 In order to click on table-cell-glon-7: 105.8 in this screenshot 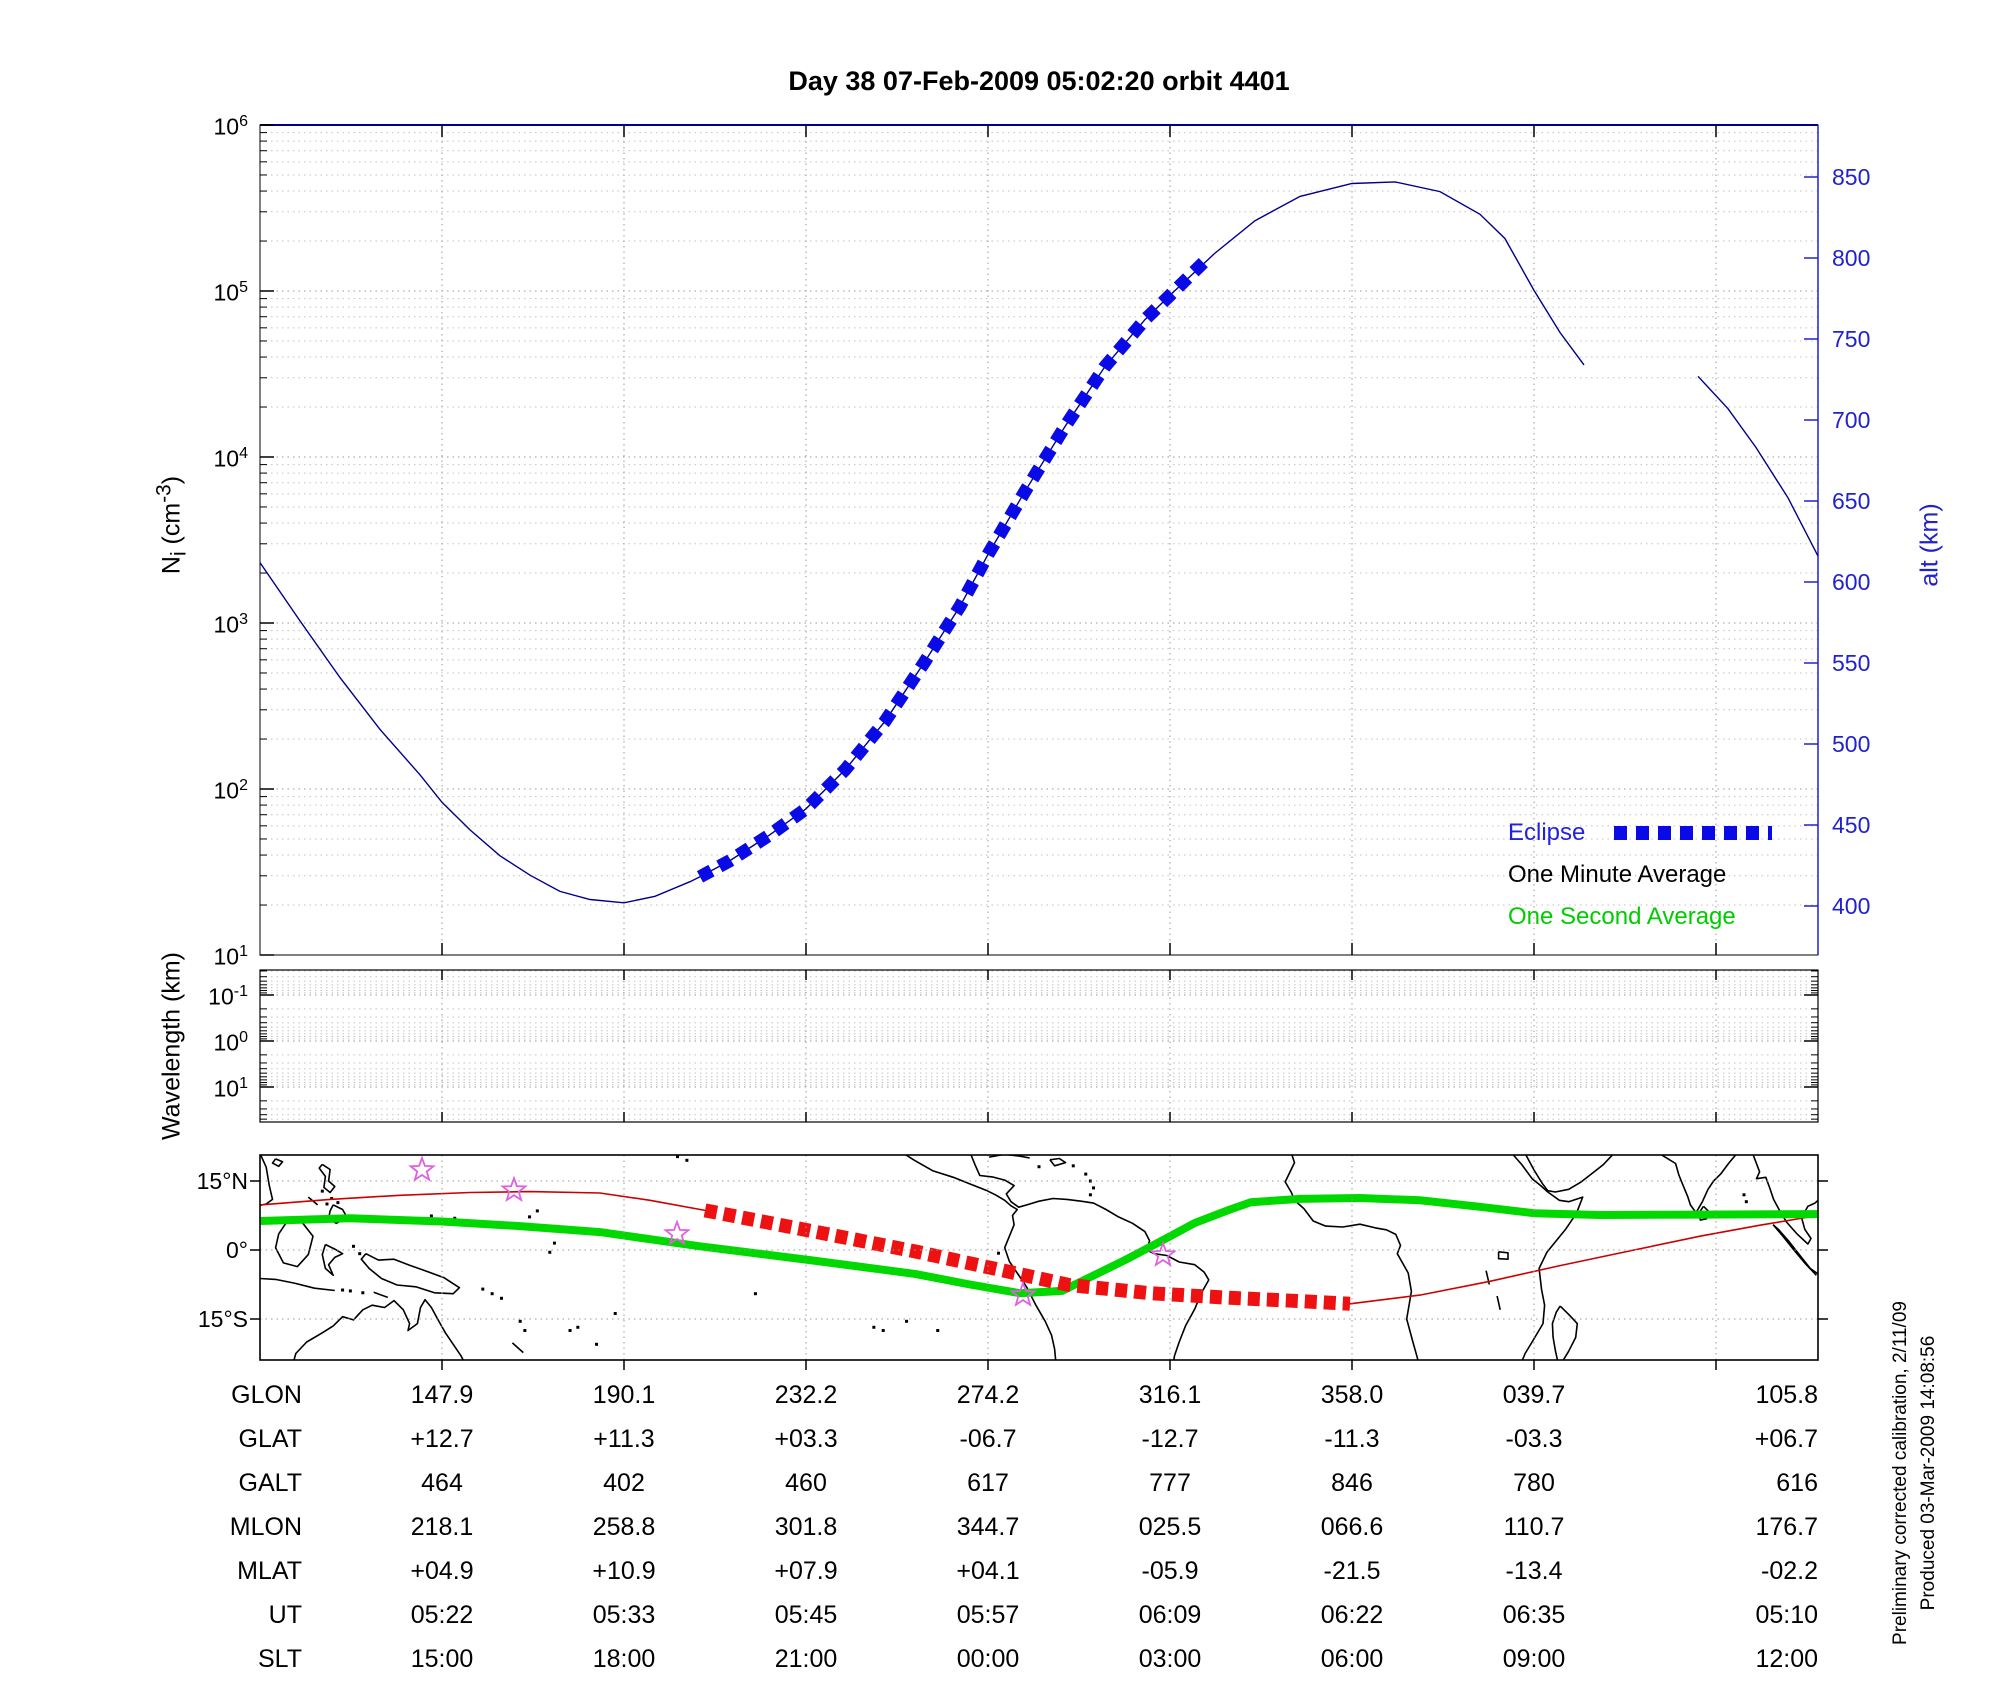, I will do `click(1786, 1395)`.